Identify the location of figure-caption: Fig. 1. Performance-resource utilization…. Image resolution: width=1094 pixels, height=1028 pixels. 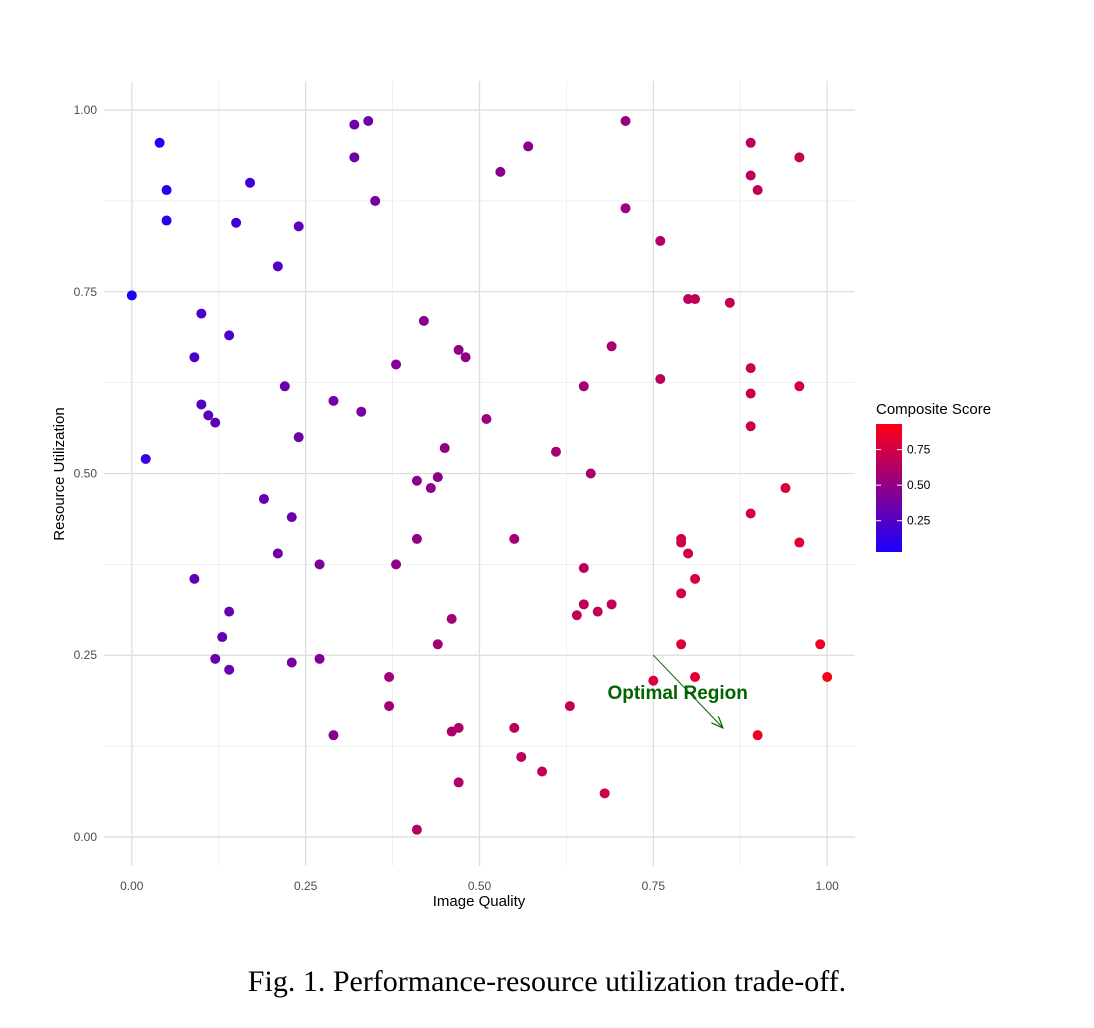
(547, 981).